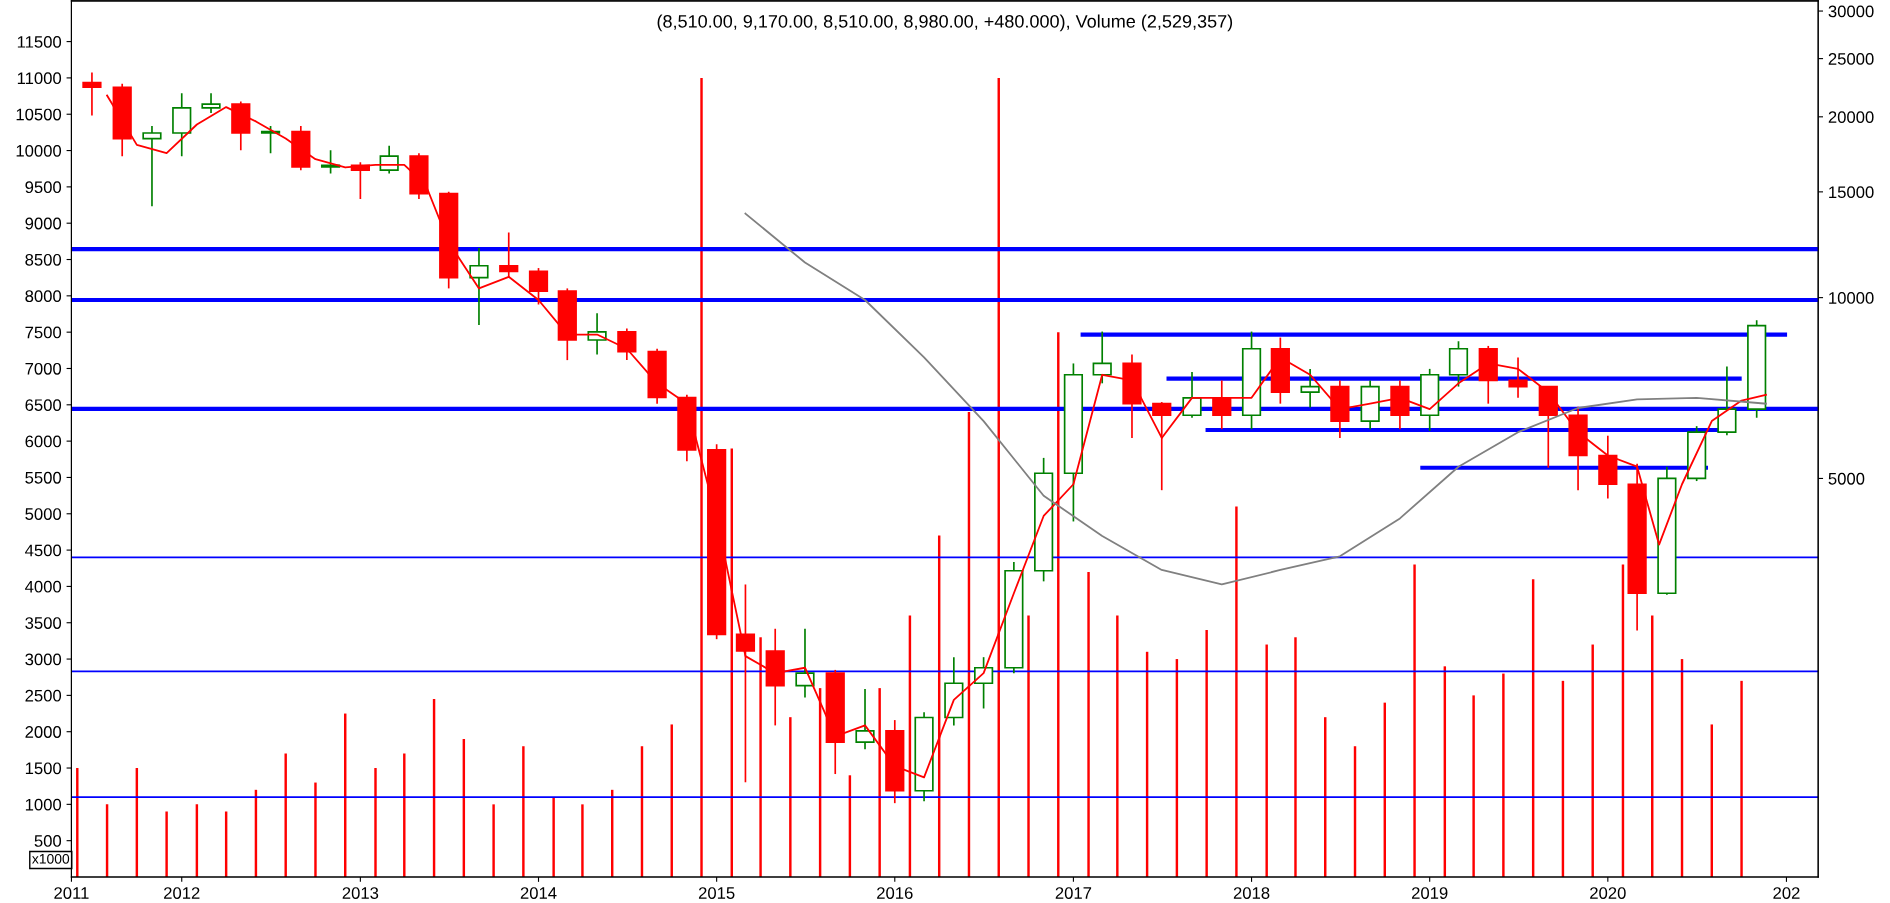 This screenshot has height=903, width=1890. What do you see at coordinates (43, 296) in the screenshot?
I see `y-tick-label: 8000` at bounding box center [43, 296].